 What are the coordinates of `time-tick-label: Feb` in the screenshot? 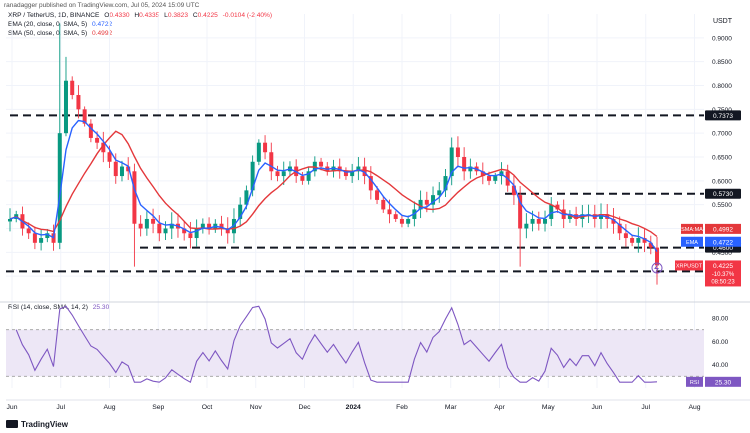 It's located at (402, 407).